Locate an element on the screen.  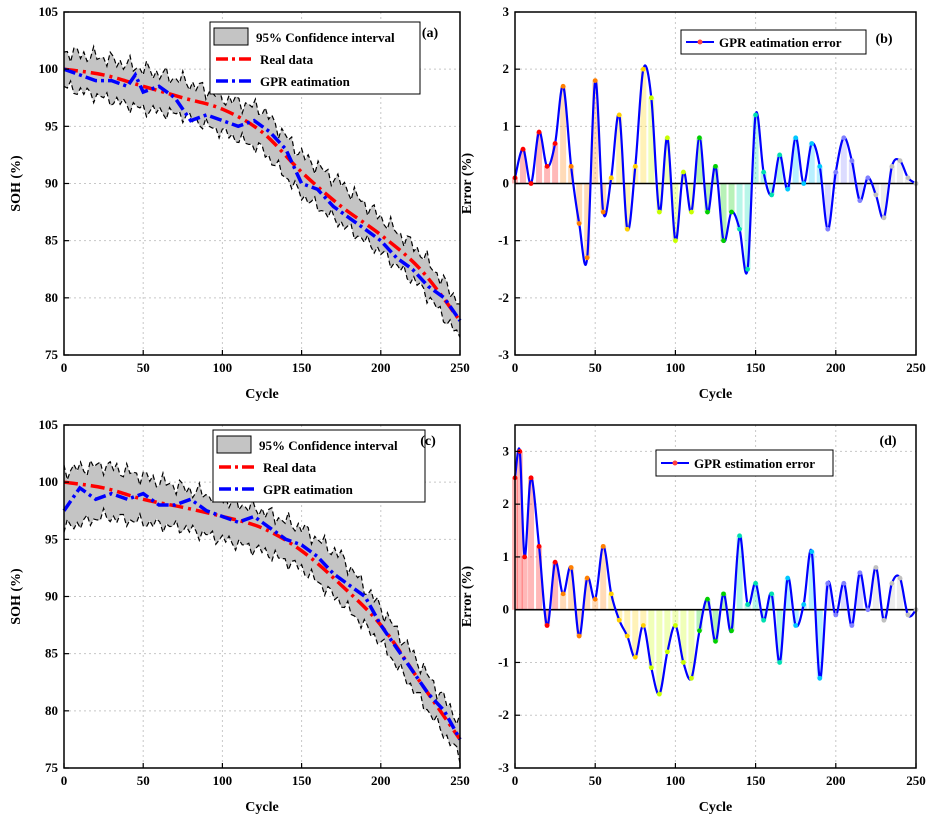
y-tick-label: 90 is located at coordinates (51, 183).